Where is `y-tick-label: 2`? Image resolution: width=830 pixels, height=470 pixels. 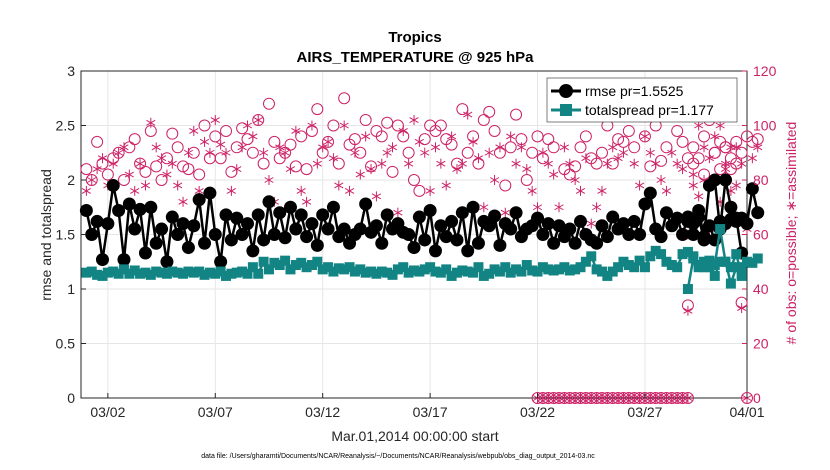
y-tick-label: 2 is located at coordinates (71, 180).